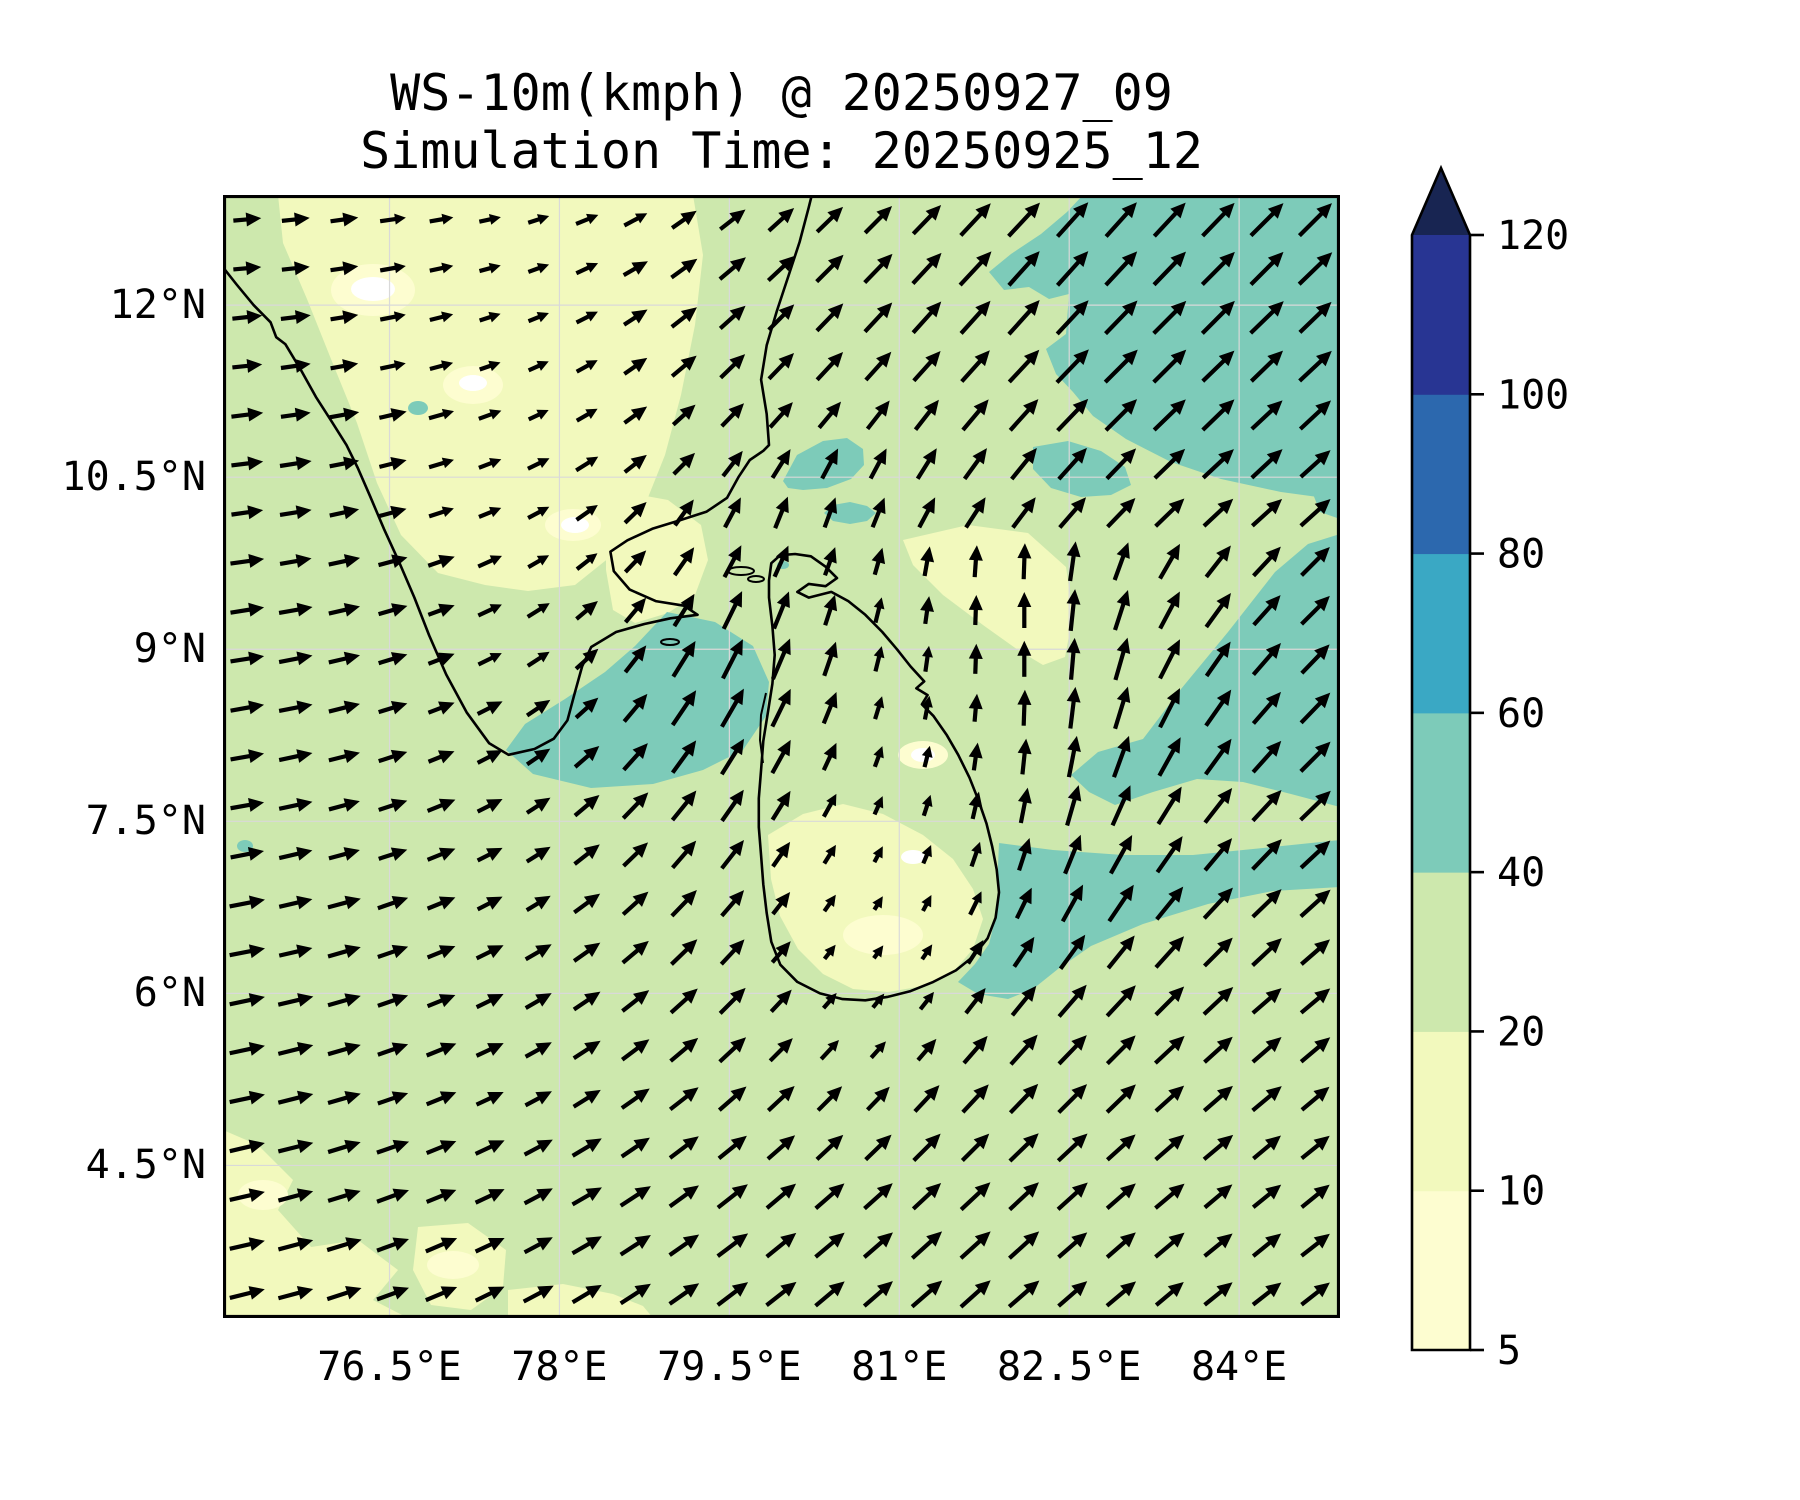 Image resolution: width=1800 pixels, height=1500 pixels. What do you see at coordinates (518, 476) in the screenshot?
I see `coastline-india` at bounding box center [518, 476].